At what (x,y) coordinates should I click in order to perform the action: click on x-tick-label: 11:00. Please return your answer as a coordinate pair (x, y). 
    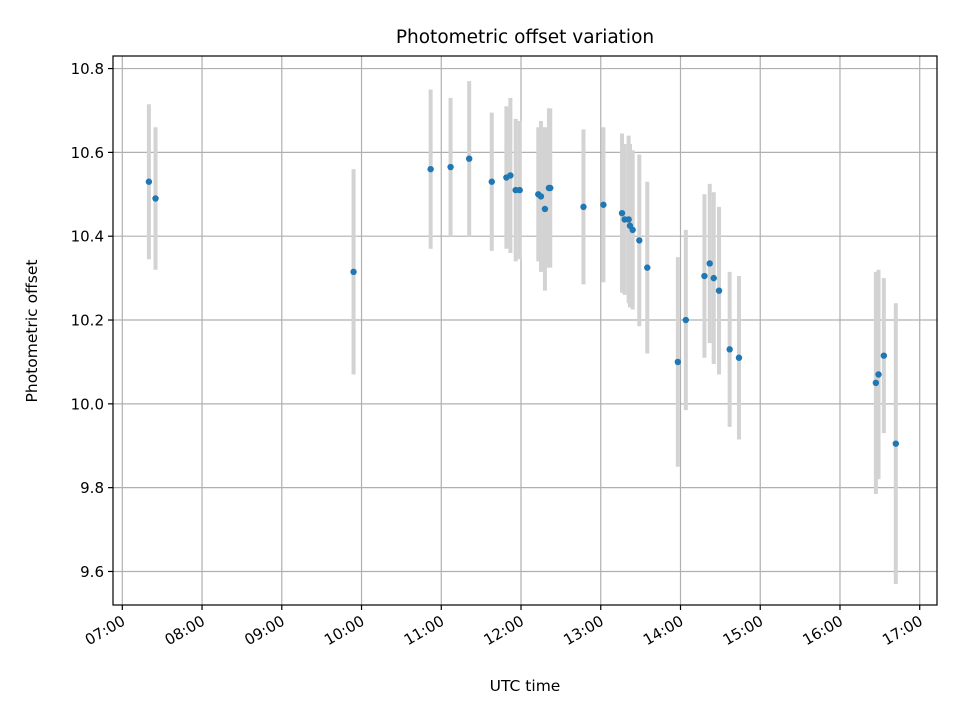
    Looking at the image, I should click on (424, 630).